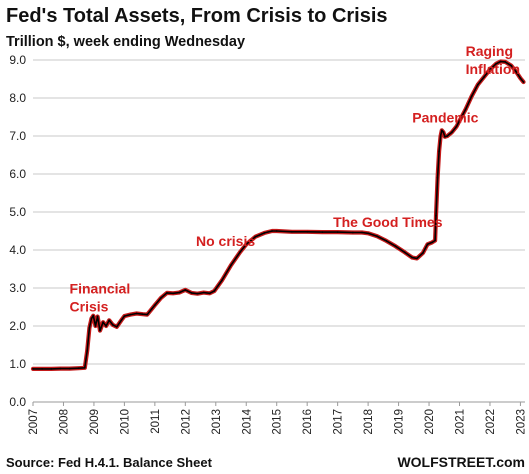  I want to click on y-tick-label: 0.0, so click(17, 402).